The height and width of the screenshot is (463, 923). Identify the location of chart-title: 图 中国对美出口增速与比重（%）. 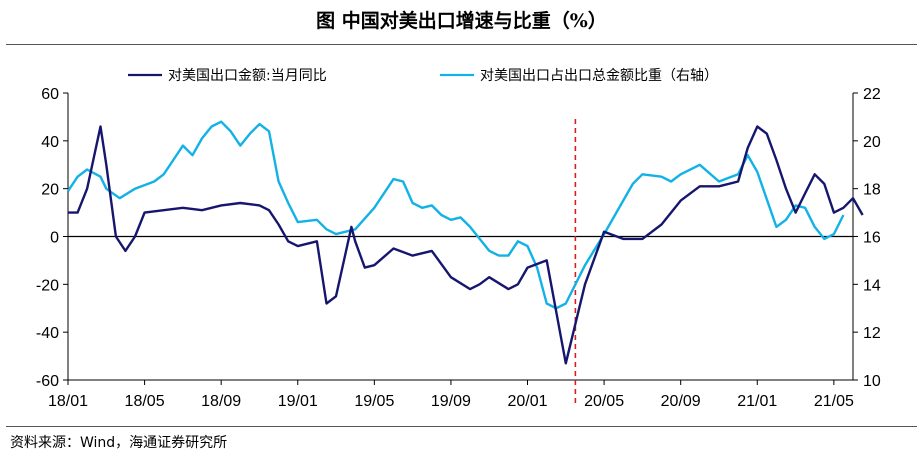
(461, 21).